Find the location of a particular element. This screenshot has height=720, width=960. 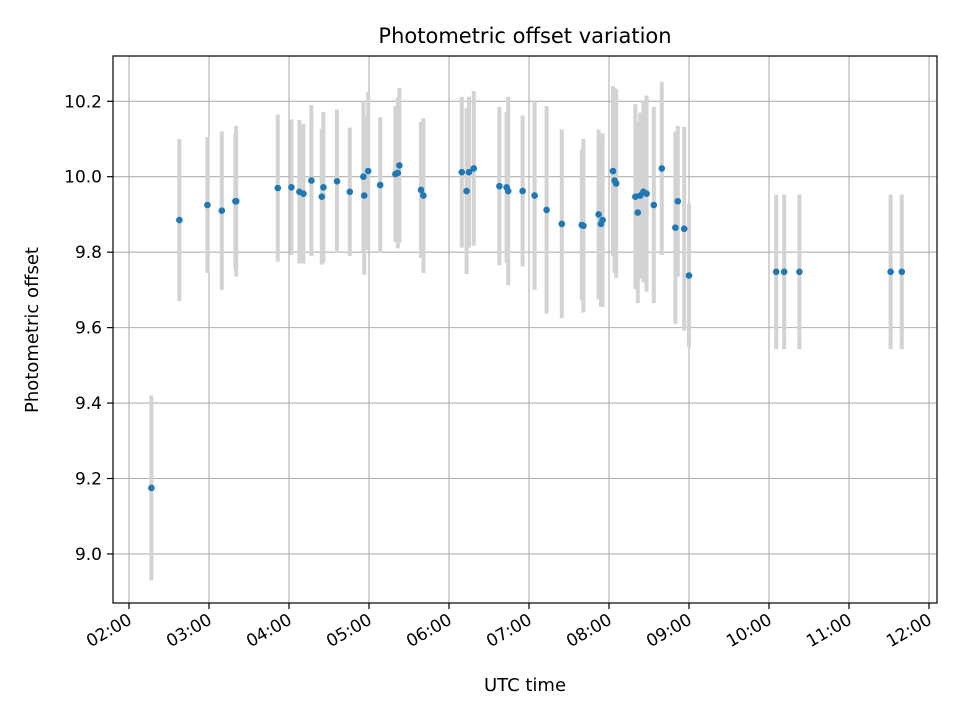

x-tick-label: 10:00 is located at coordinates (749, 631).